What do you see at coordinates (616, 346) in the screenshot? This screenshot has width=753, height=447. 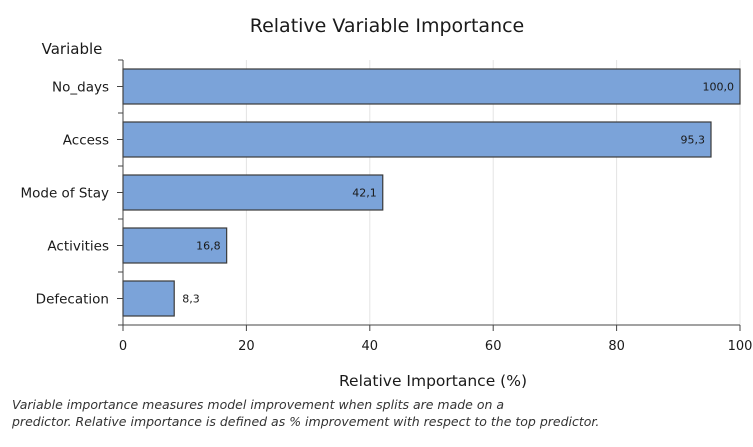 I see `x-tick-label: 80` at bounding box center [616, 346].